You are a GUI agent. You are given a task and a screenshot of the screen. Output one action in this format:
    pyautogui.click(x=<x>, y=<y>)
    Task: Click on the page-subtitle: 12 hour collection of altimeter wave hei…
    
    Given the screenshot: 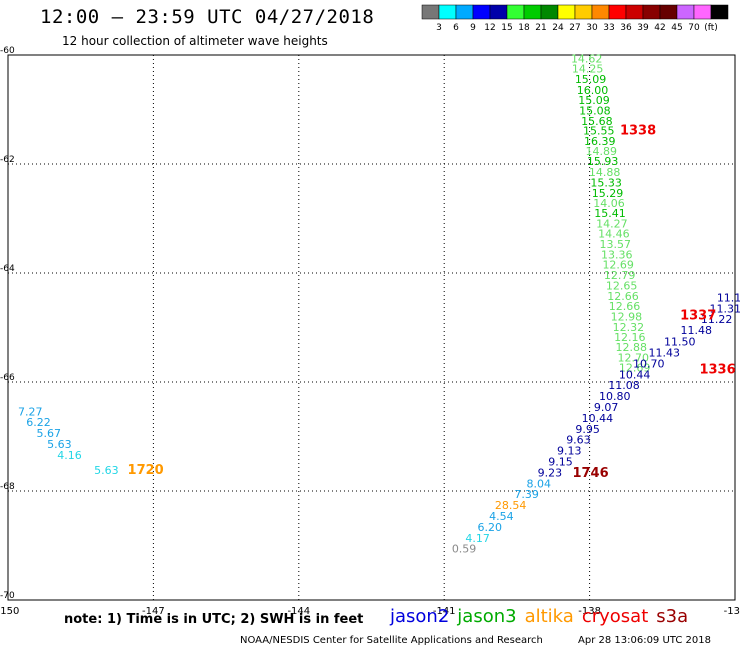 What is the action you would take?
    pyautogui.click(x=195, y=41)
    